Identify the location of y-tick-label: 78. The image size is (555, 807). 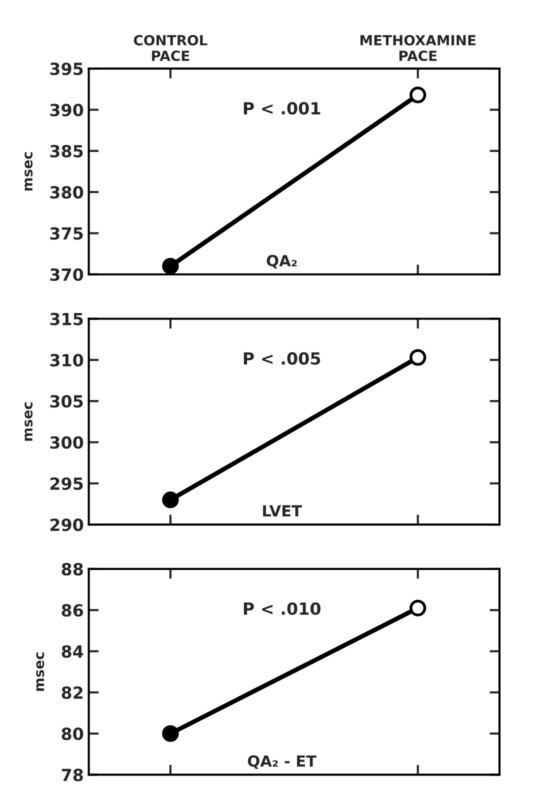
(72, 775).